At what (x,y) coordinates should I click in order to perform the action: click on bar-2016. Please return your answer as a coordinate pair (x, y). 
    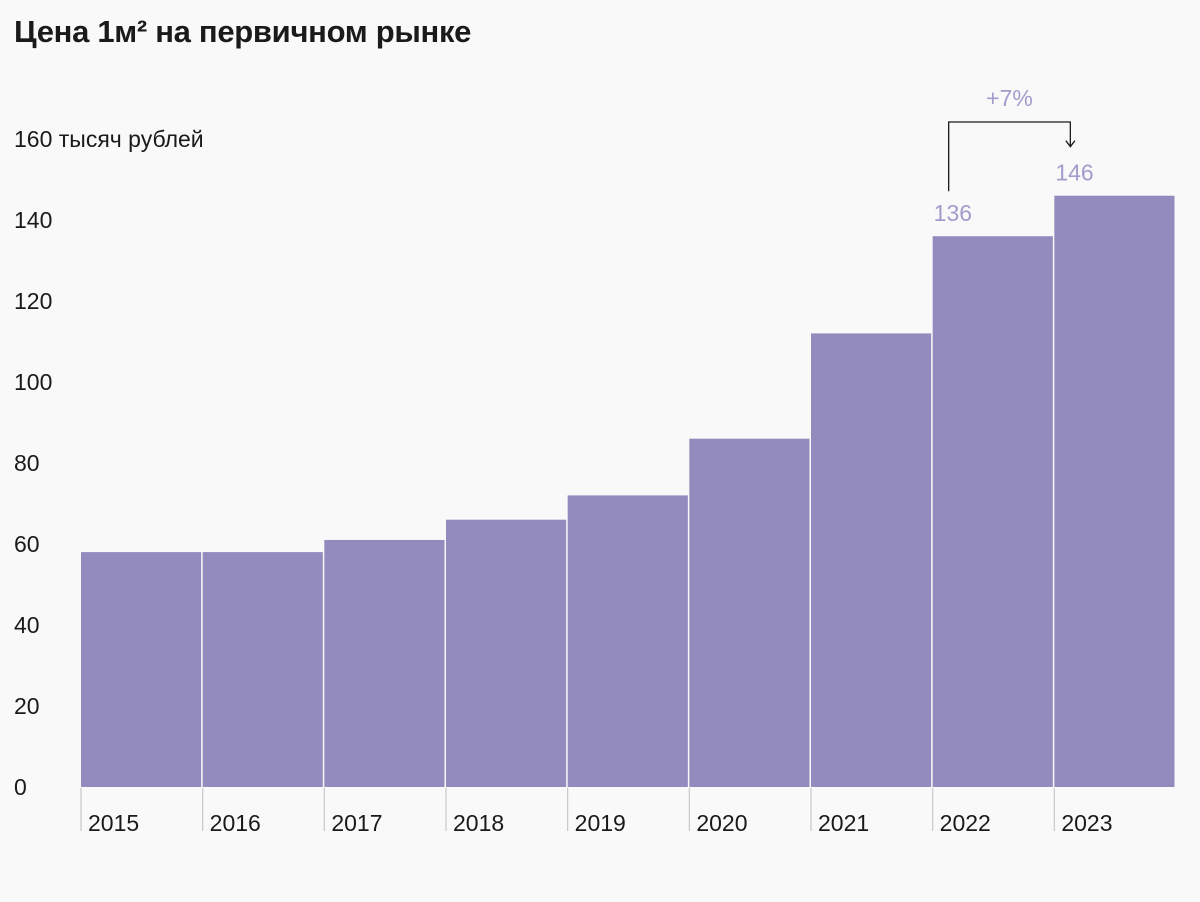
    Looking at the image, I should click on (262, 669).